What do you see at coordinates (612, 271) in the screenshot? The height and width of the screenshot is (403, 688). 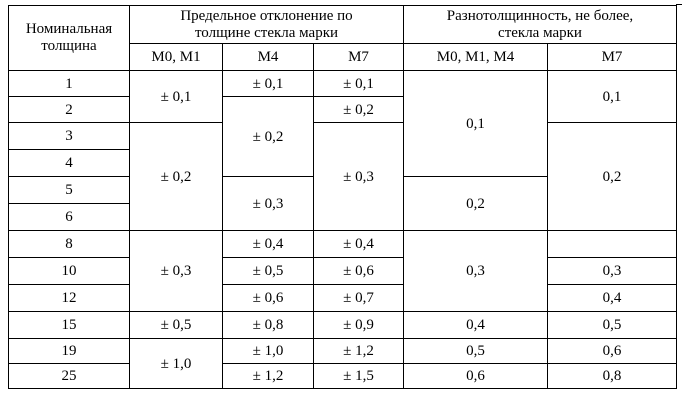 I see `variation-m7-cell: 0,3` at bounding box center [612, 271].